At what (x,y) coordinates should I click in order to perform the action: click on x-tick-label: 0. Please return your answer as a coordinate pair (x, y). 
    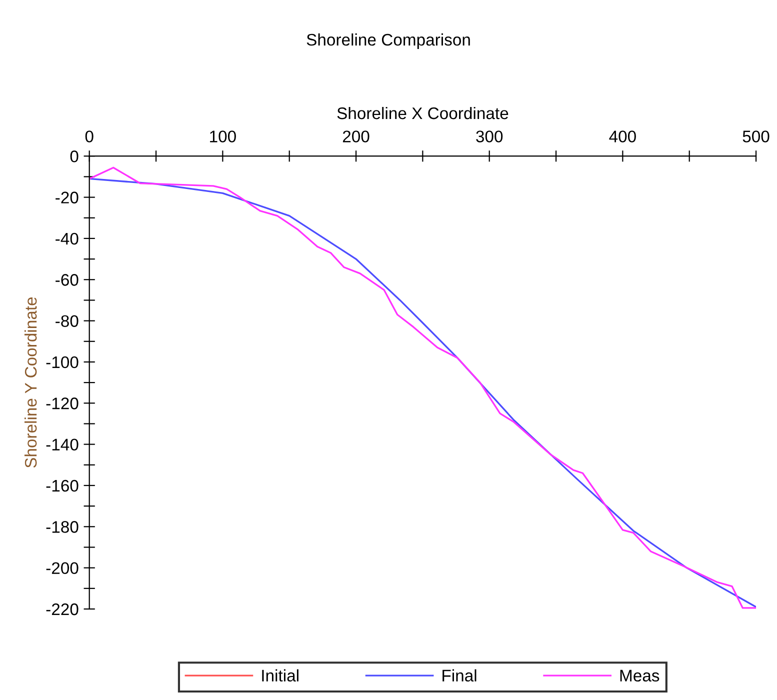
    Looking at the image, I should click on (89, 136).